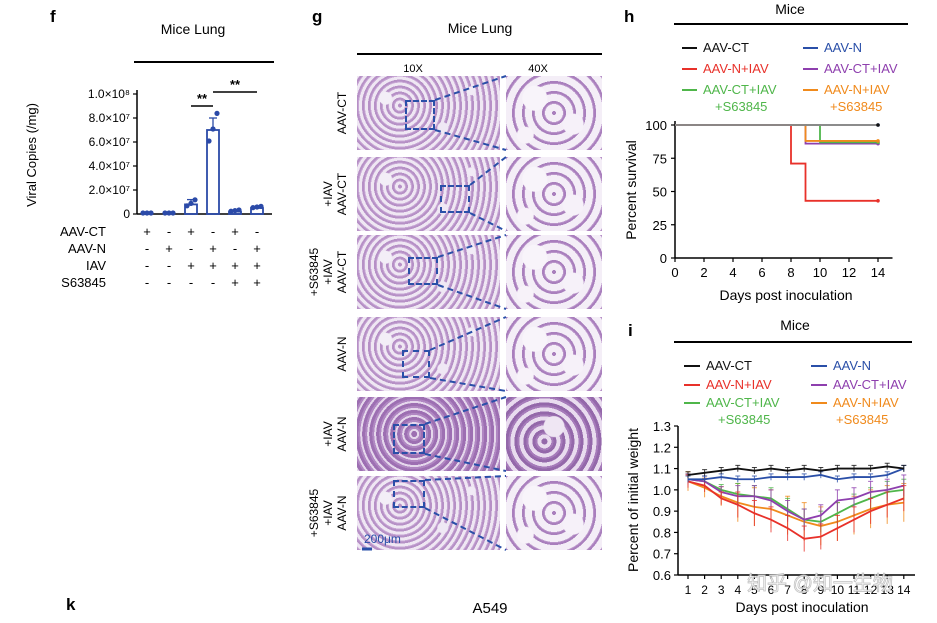 This screenshot has height=623, width=937. I want to click on watermark: 知乎 @知一生物, so click(820, 583).